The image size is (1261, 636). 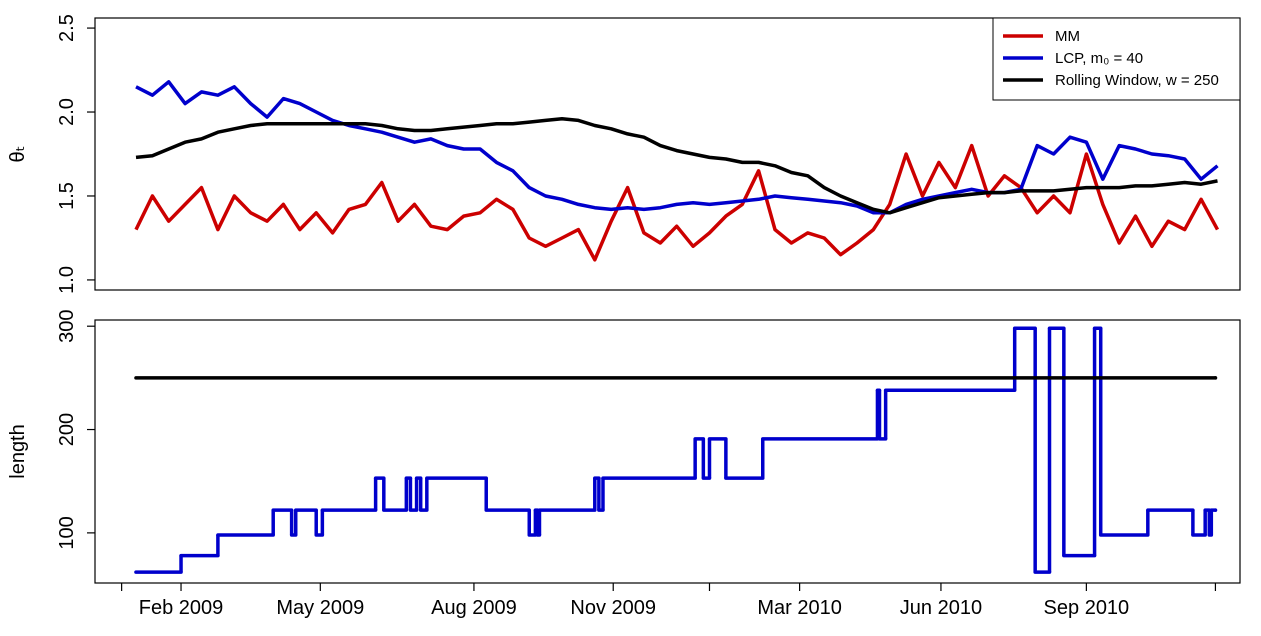 I want to click on x-tick-label: Aug 2009, so click(x=474, y=608).